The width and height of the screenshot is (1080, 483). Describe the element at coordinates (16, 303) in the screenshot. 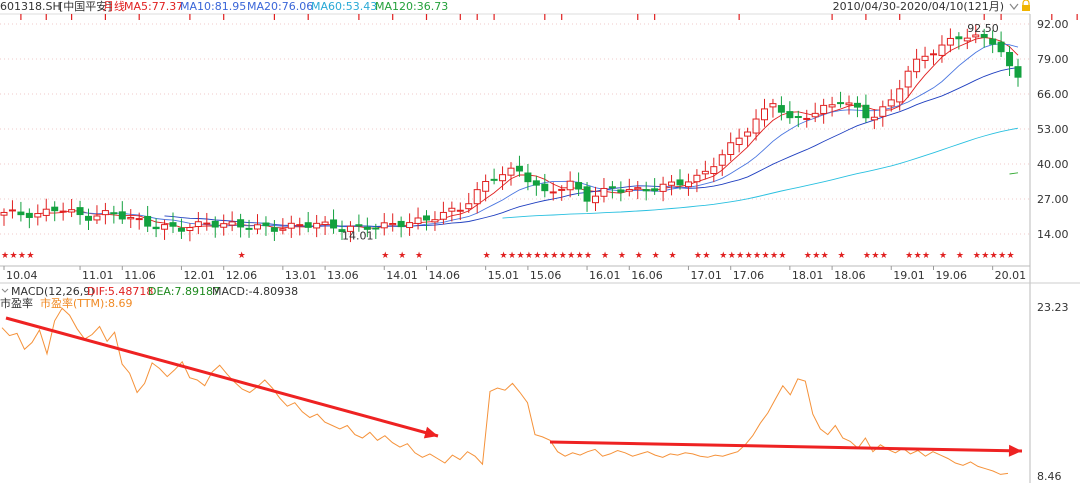

I see `pe-label: 市盈率` at that location.